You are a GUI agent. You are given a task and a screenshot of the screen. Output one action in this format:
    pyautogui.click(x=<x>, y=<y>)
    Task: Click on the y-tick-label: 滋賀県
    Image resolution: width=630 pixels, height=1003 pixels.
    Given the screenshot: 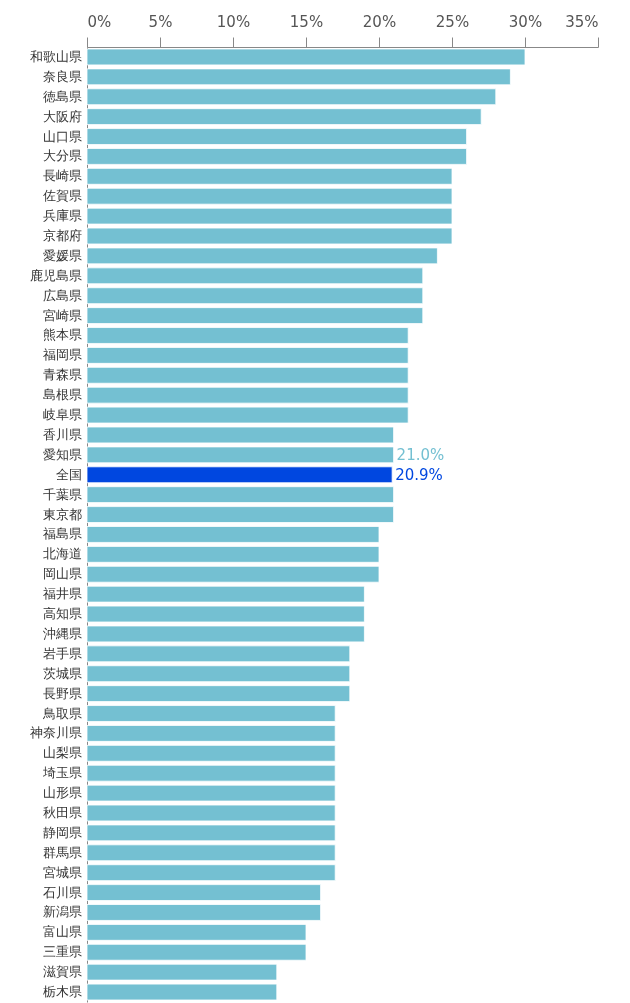 What is the action you would take?
    pyautogui.click(x=62, y=972)
    